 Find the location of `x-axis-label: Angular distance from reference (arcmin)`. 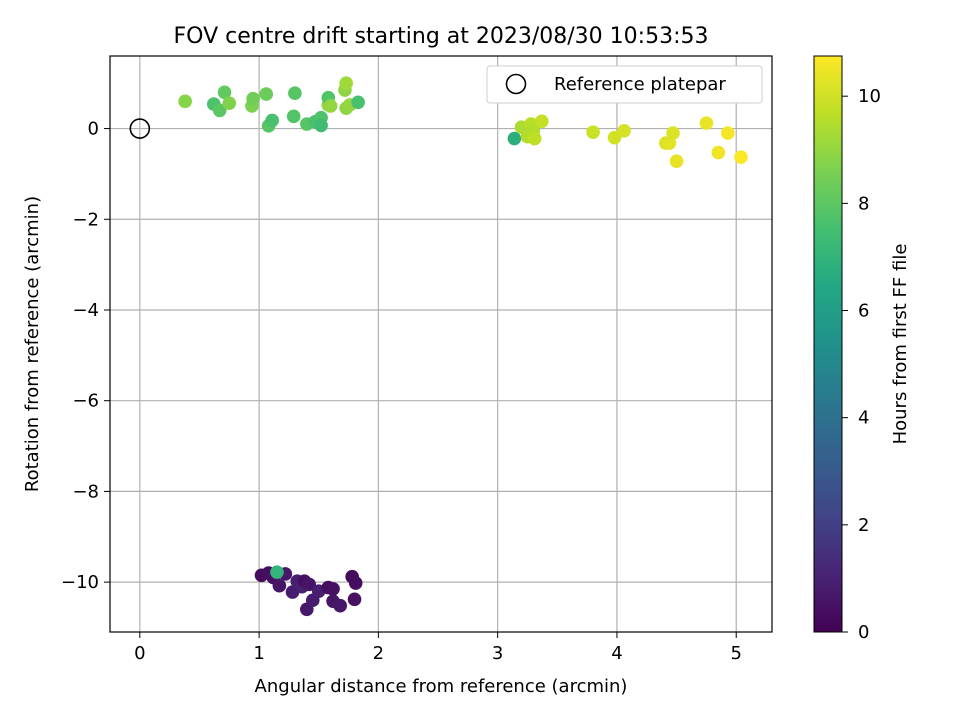

x-axis-label: Angular distance from reference (arcmin) is located at coordinates (441, 686).